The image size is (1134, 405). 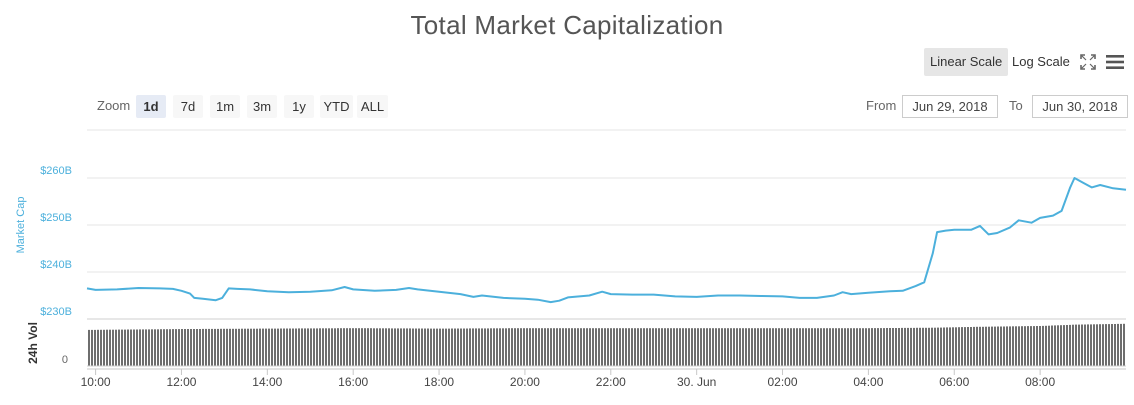 I want to click on to-date-input: Jun 30, 2018, so click(x=1080, y=106).